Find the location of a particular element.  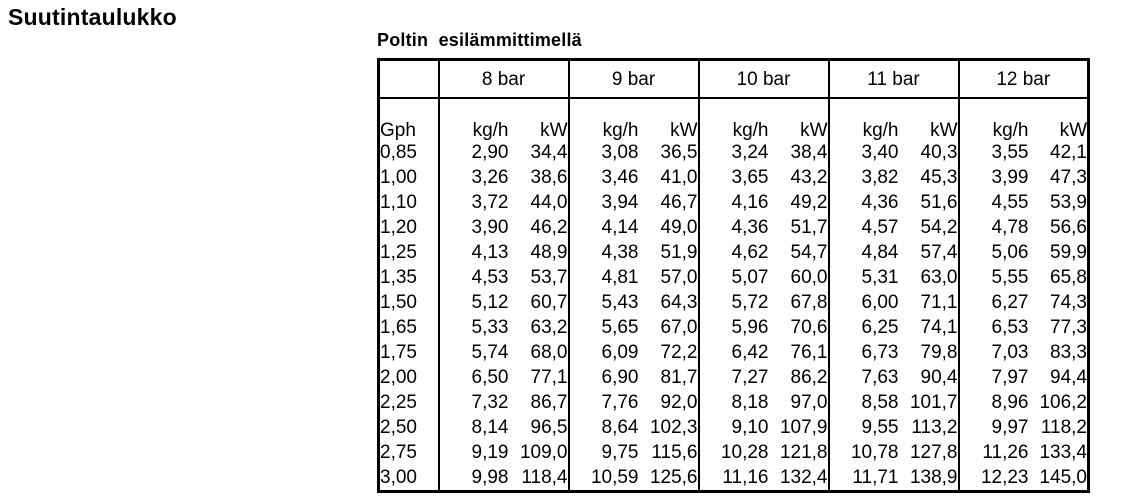

kgh-value-cell: 8,58 is located at coordinates (863, 402).